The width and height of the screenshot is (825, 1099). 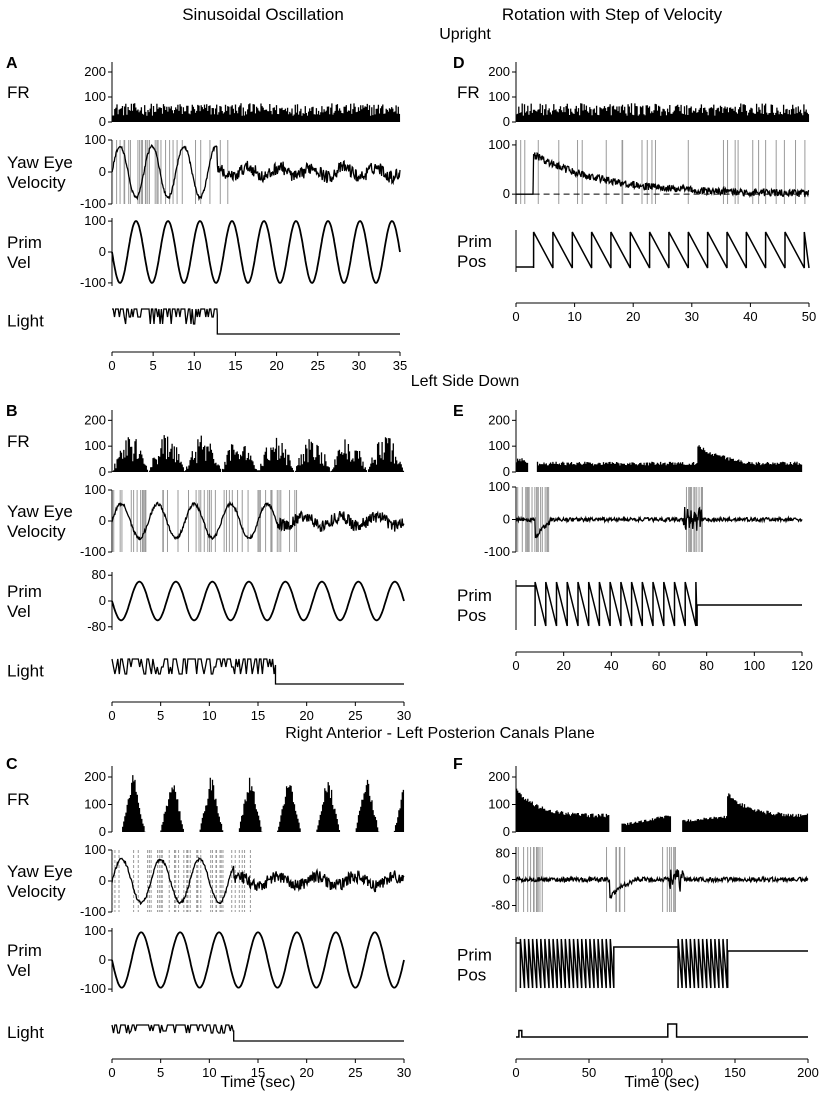 What do you see at coordinates (12, 411) in the screenshot?
I see `panel-letter-b: B` at bounding box center [12, 411].